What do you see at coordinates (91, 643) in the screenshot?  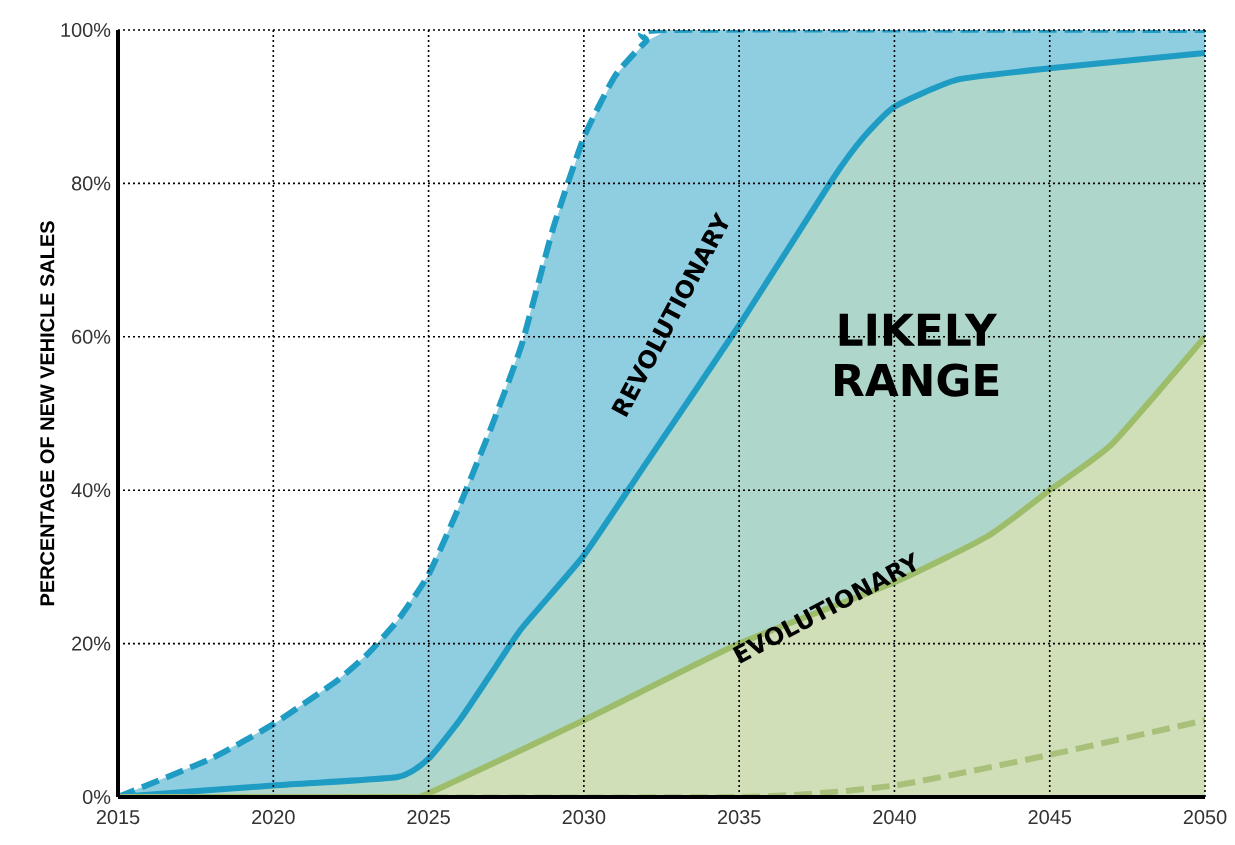 I see `y-tick-label: 20%` at bounding box center [91, 643].